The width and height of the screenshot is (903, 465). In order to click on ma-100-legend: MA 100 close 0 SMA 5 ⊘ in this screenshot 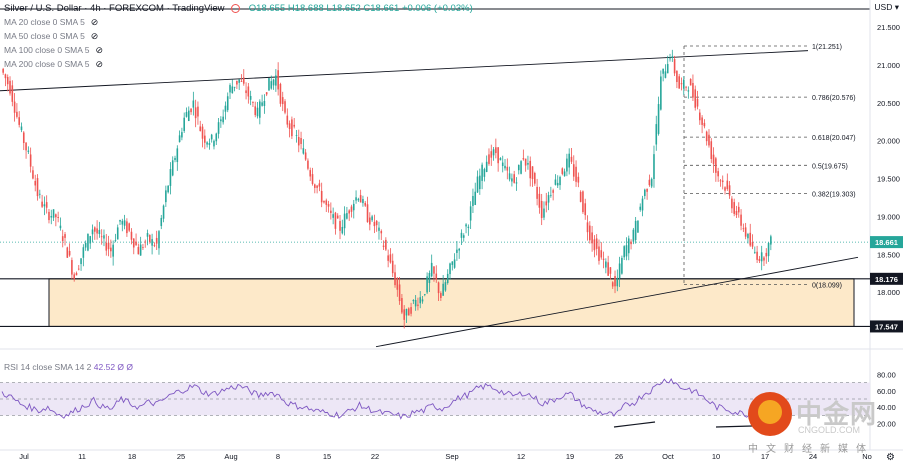, I will do `click(54, 50)`.